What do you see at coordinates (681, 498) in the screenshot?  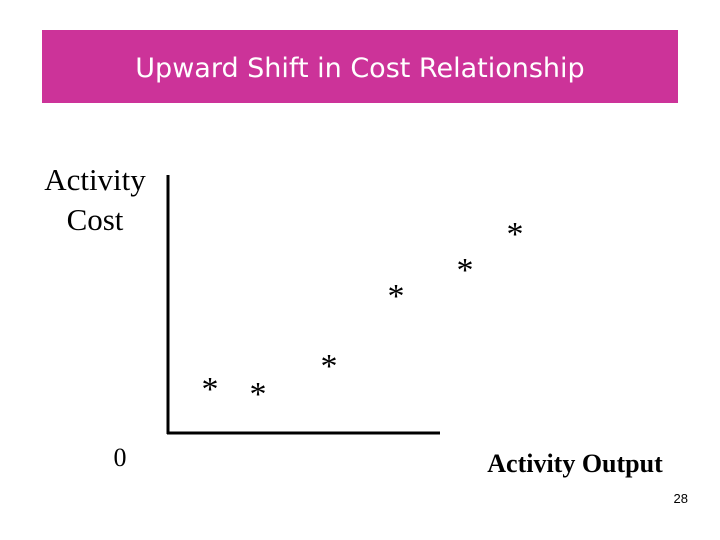 I see `page-number: 28` at bounding box center [681, 498].